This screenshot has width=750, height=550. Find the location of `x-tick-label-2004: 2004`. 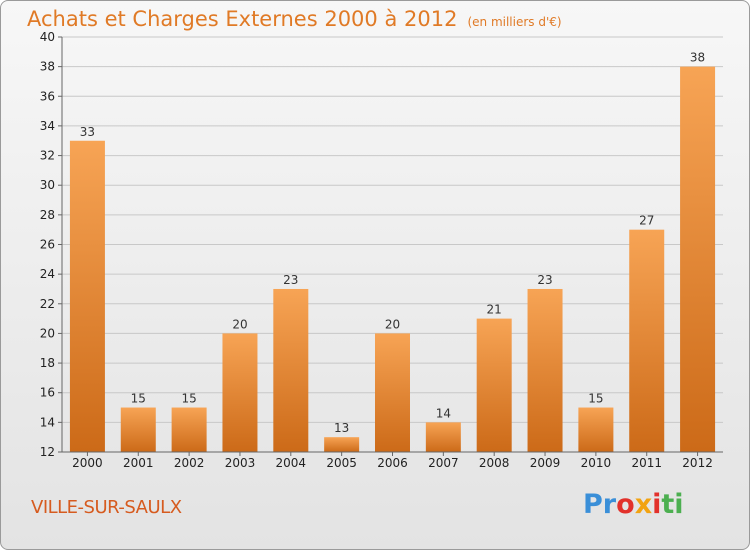

x-tick-label-2004: 2004 is located at coordinates (291, 463).